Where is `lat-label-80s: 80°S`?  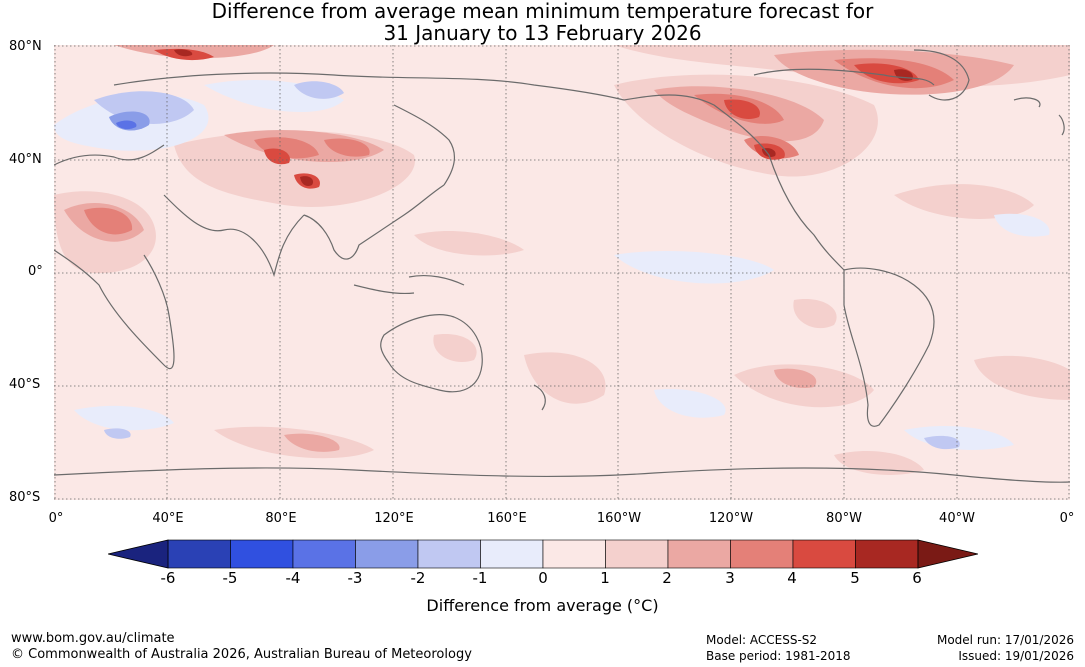 lat-label-80s: 80°S is located at coordinates (25, 497).